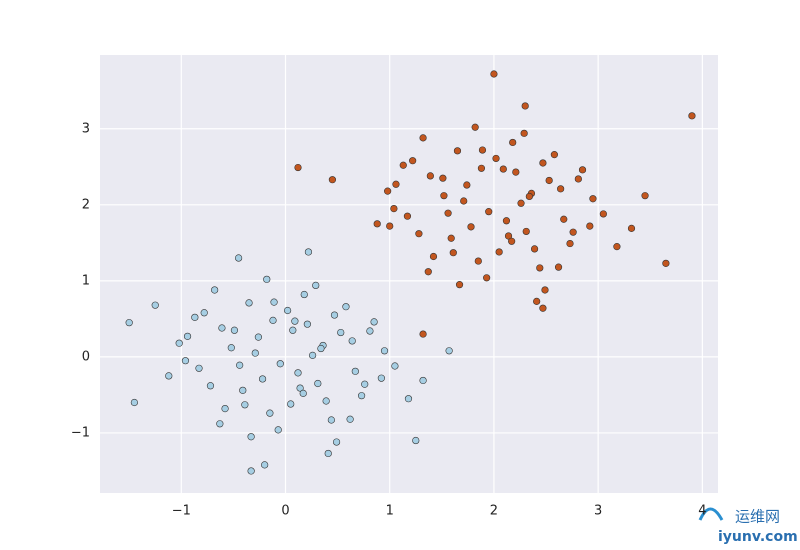 Image resolution: width=800 pixels, height=550 pixels. What do you see at coordinates (390, 511) in the screenshot?
I see `x-tick-label: 1` at bounding box center [390, 511].